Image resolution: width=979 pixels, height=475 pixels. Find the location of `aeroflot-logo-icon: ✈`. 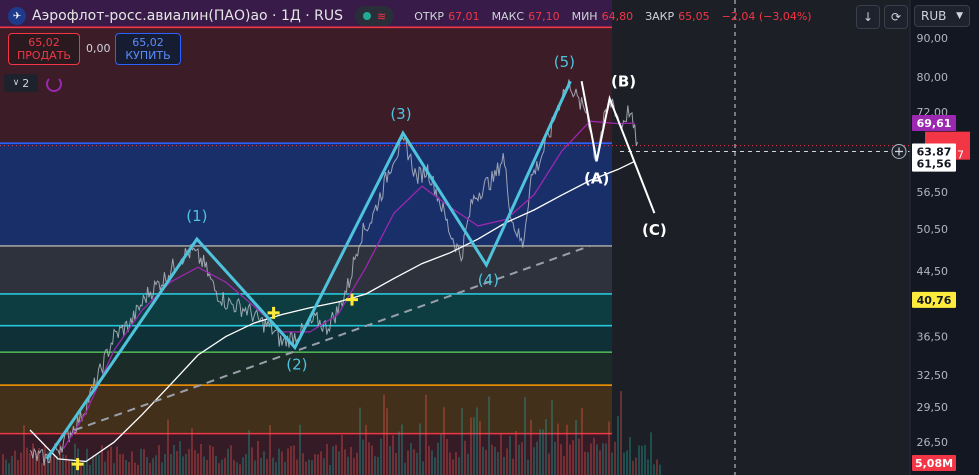

aeroflot-logo-icon: ✈ is located at coordinates (17, 16).